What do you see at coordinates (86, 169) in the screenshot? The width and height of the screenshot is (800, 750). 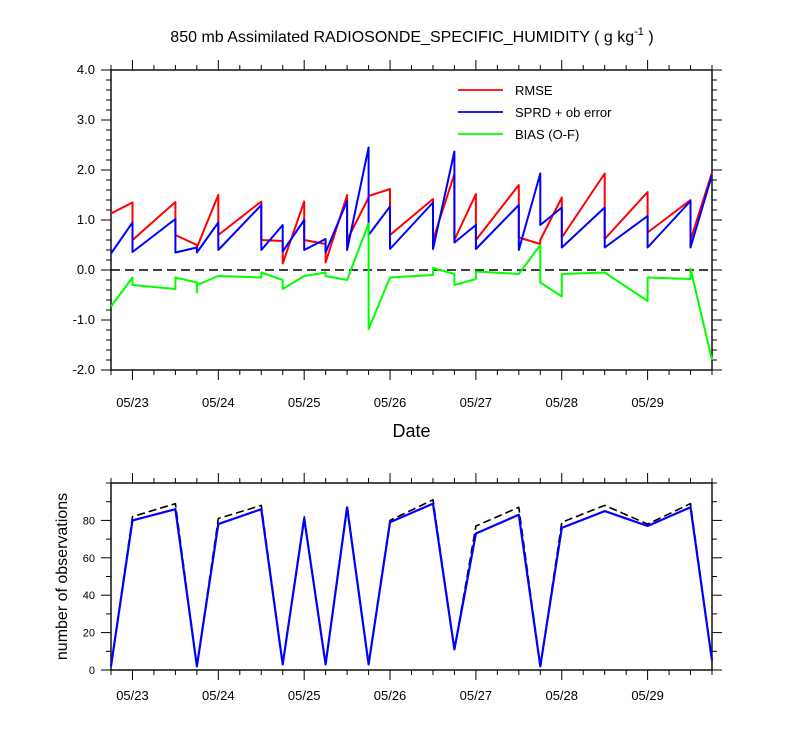 I see `y-tick-label: 2.0` at bounding box center [86, 169].